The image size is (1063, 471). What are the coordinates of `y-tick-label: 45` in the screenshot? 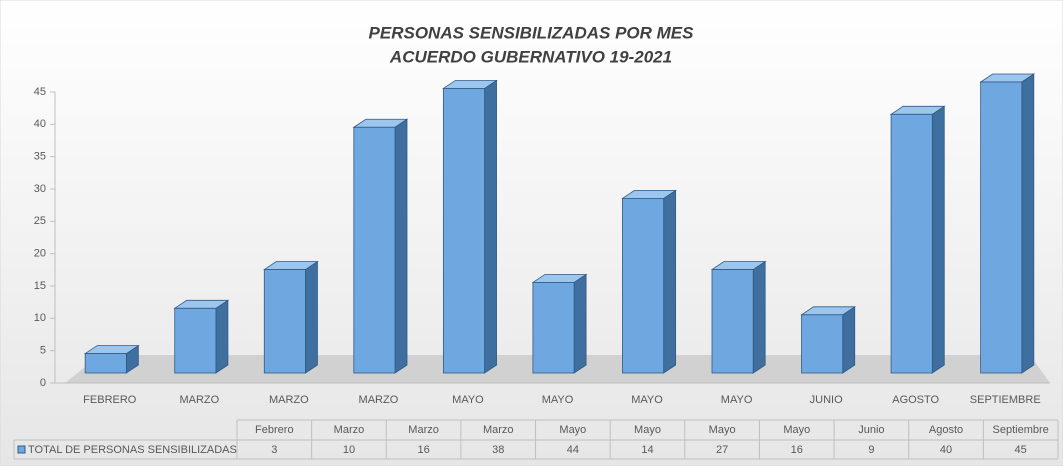 It's located at (40, 92).